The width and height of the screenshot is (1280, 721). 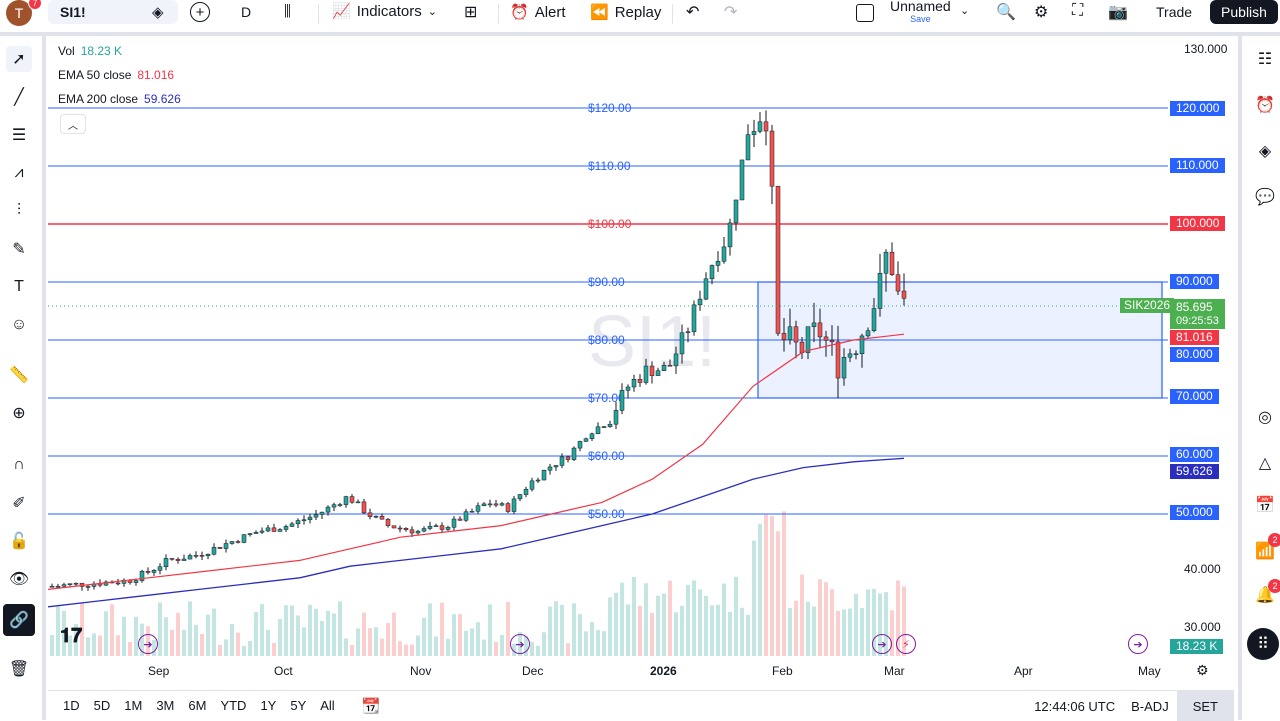 I want to click on layers-icon: ◈, so click(x=1265, y=151).